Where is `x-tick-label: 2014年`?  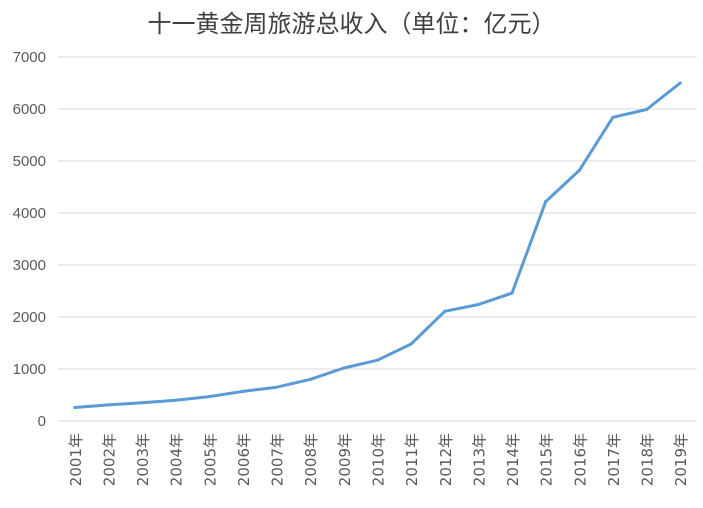
x-tick-label: 2014年 is located at coordinates (513, 459).